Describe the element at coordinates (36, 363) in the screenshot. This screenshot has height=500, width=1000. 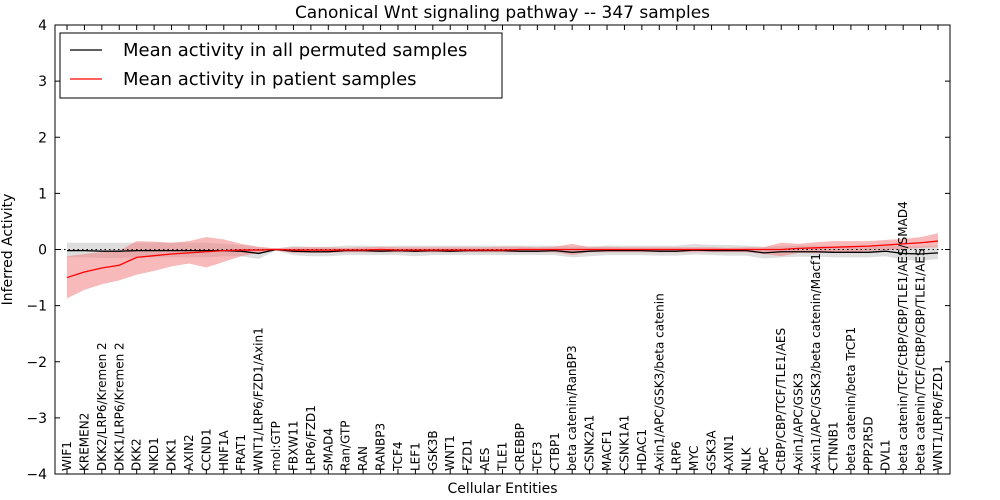
I see `y-tick-label: −2` at that location.